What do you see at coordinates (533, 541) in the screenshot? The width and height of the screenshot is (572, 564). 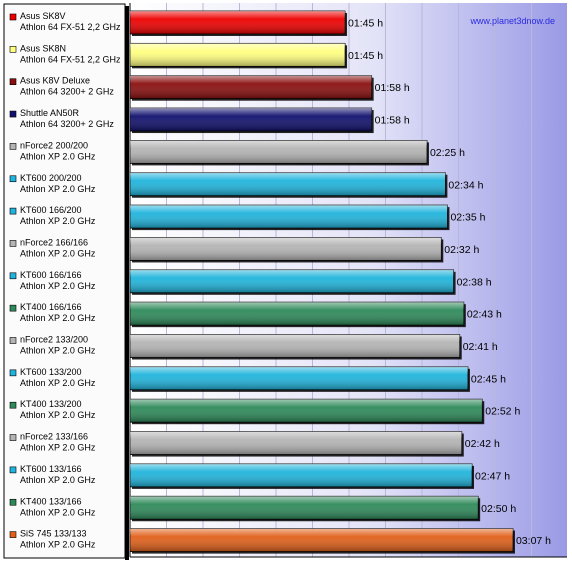 I see `value-label: 03:07 h` at bounding box center [533, 541].